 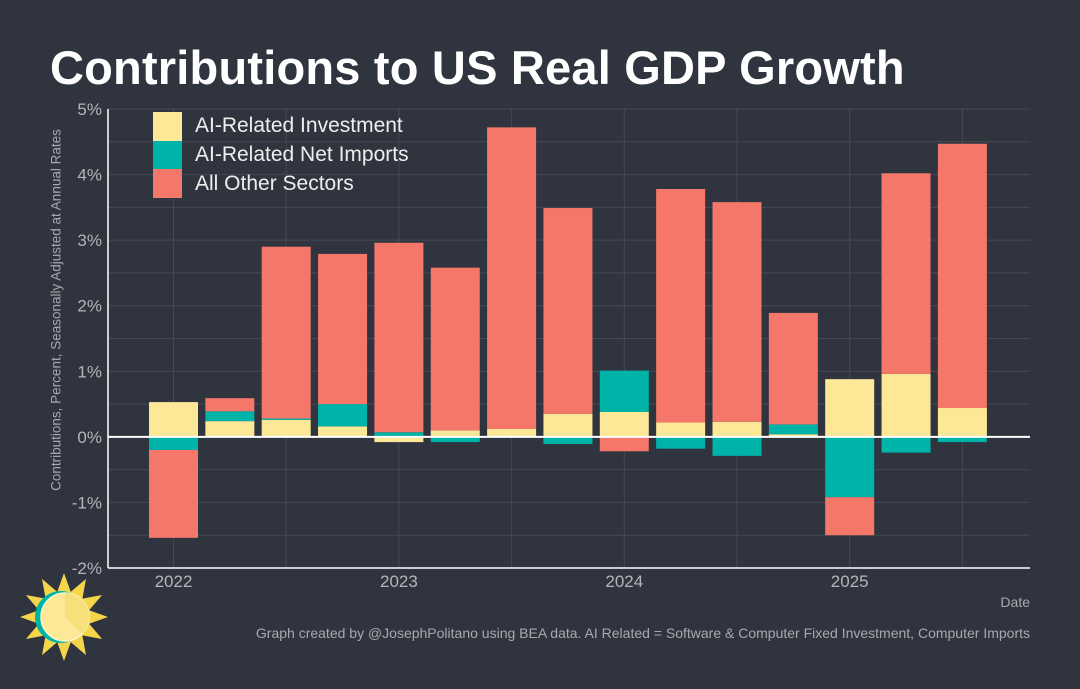 I want to click on y-tick-label: 0%, so click(x=89, y=437).